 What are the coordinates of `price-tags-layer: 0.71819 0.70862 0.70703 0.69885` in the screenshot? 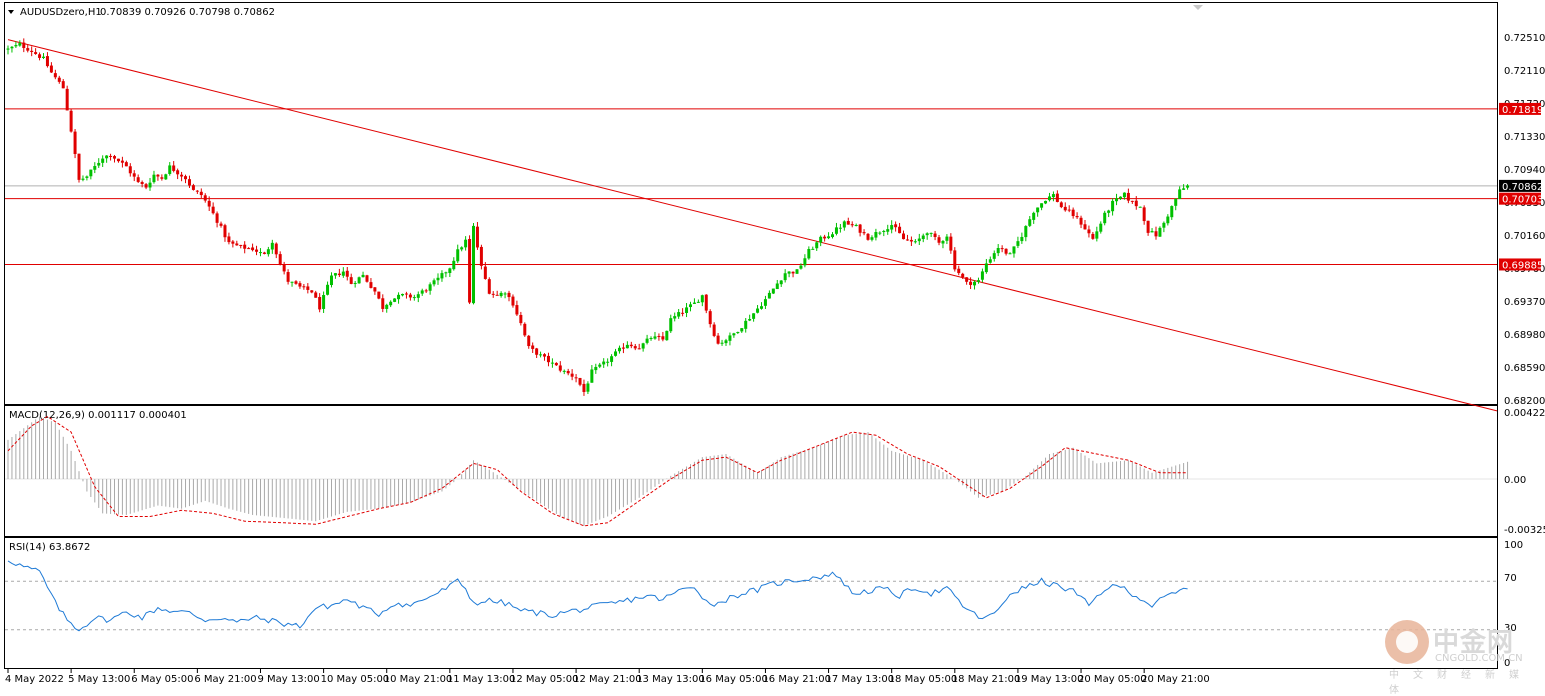 It's located at (1521, 186).